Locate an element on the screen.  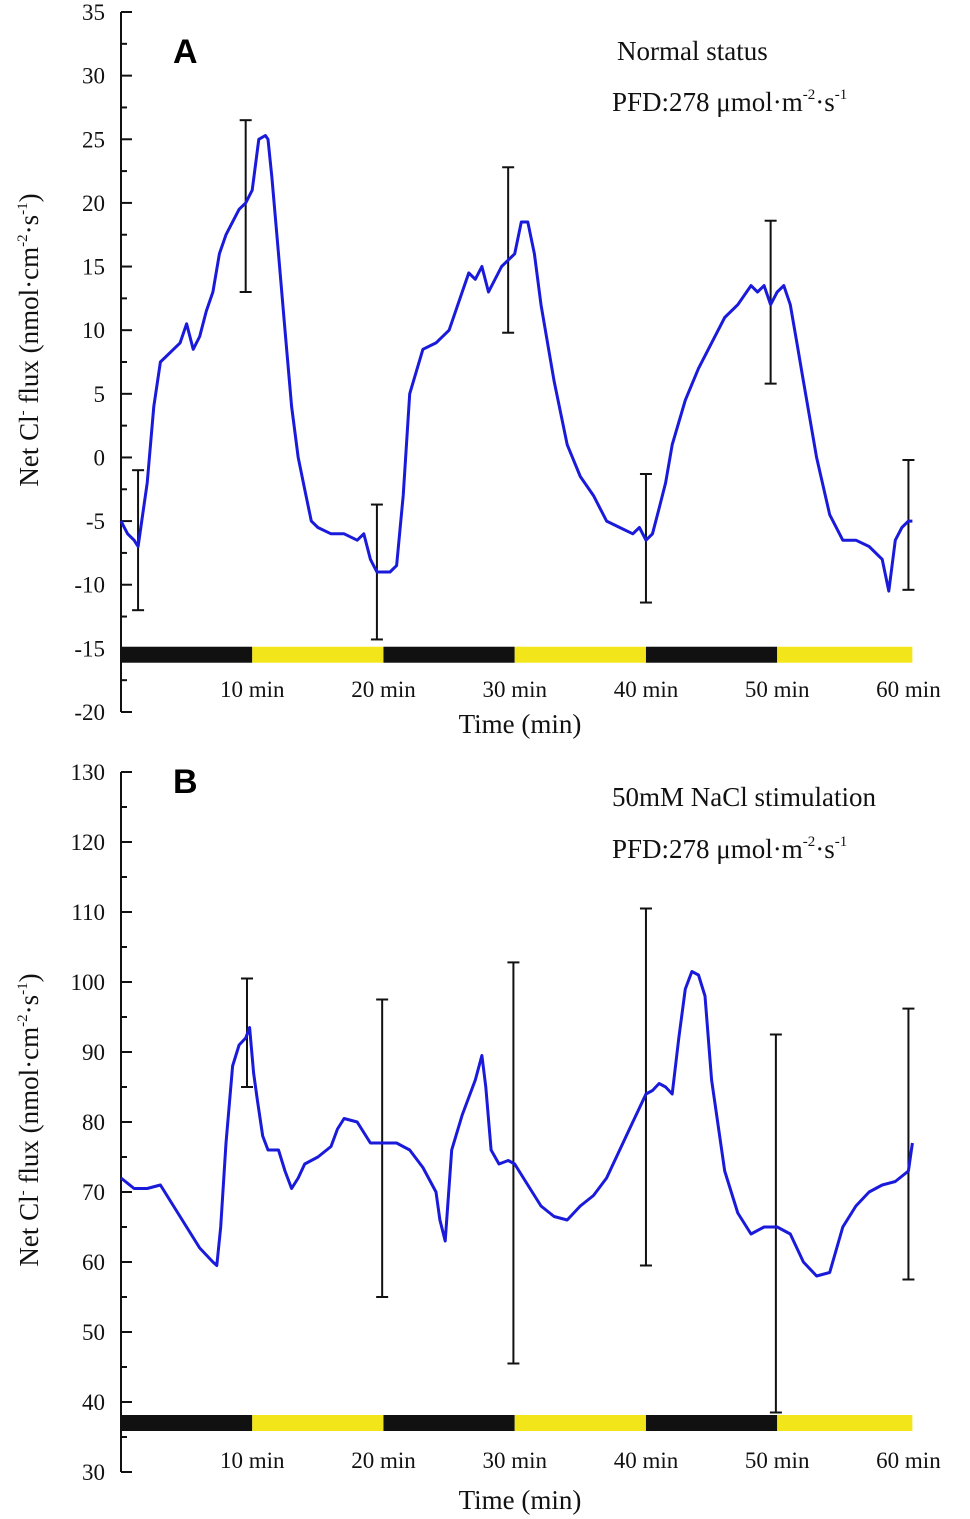
y-tick-label: 70 is located at coordinates (93, 1192).